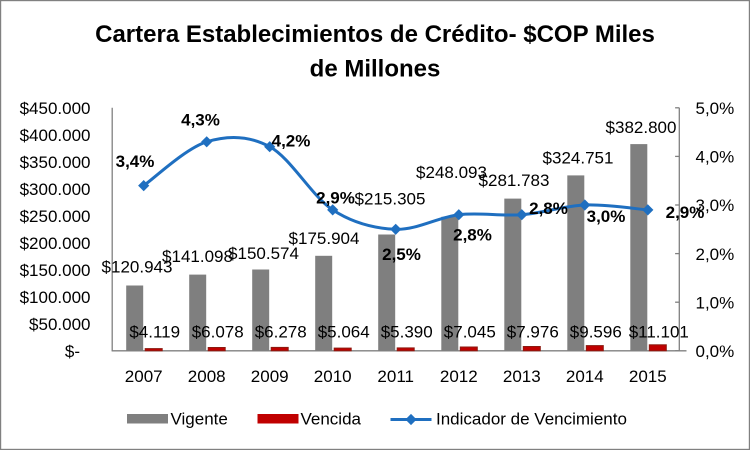  What do you see at coordinates (531, 419) in the screenshot?
I see `svg-text: Indicador de Vencimiento` at bounding box center [531, 419].